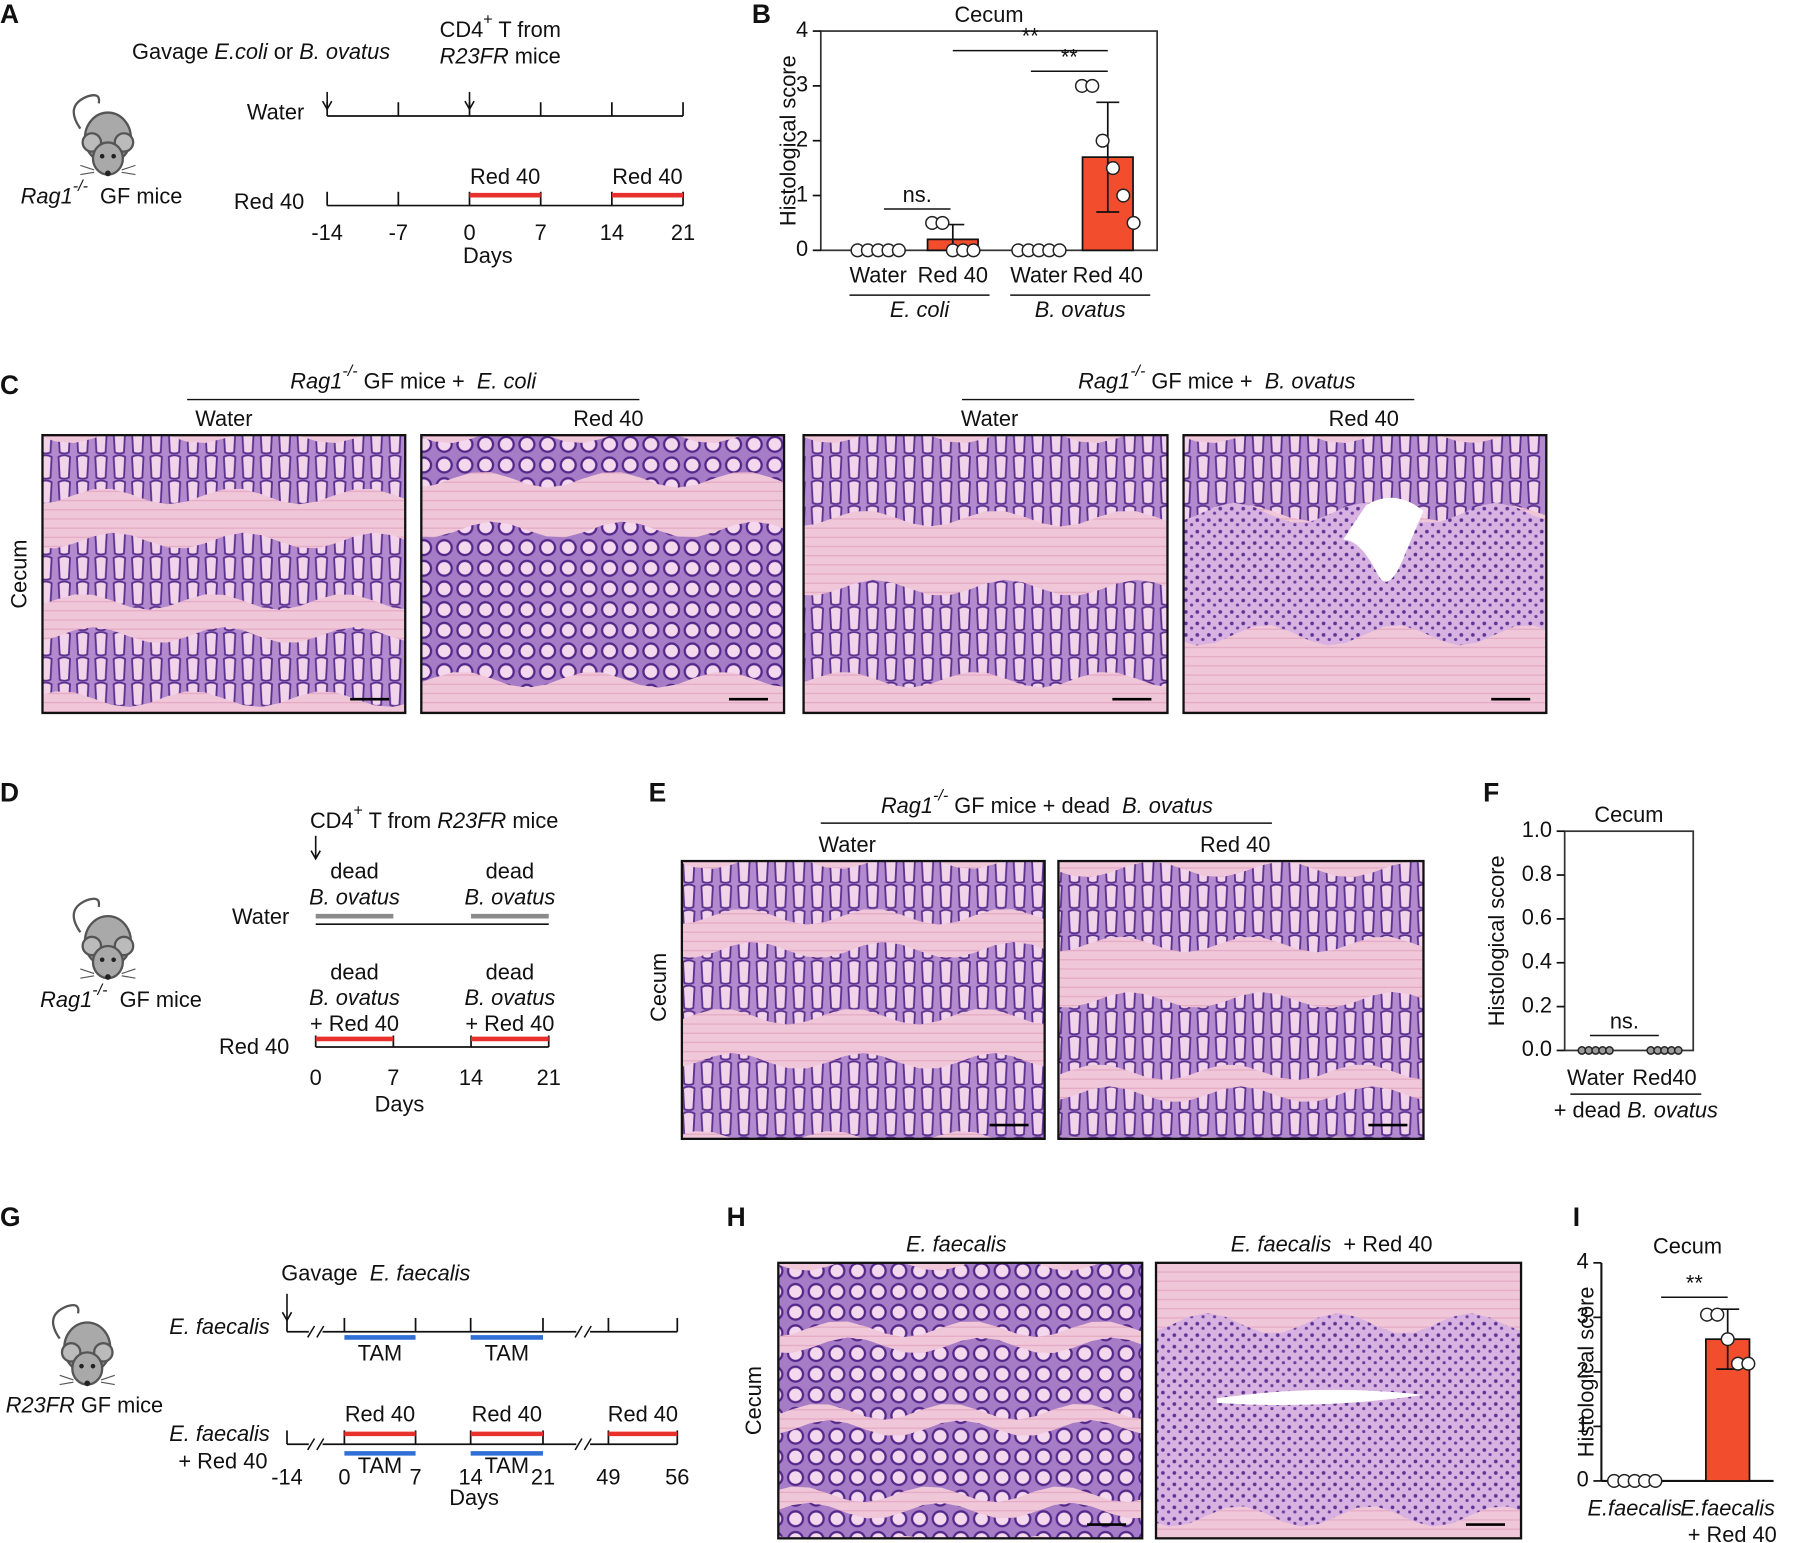 Image resolution: width=1800 pixels, height=1543 pixels. I want to click on panel-letter: C, so click(9, 385).